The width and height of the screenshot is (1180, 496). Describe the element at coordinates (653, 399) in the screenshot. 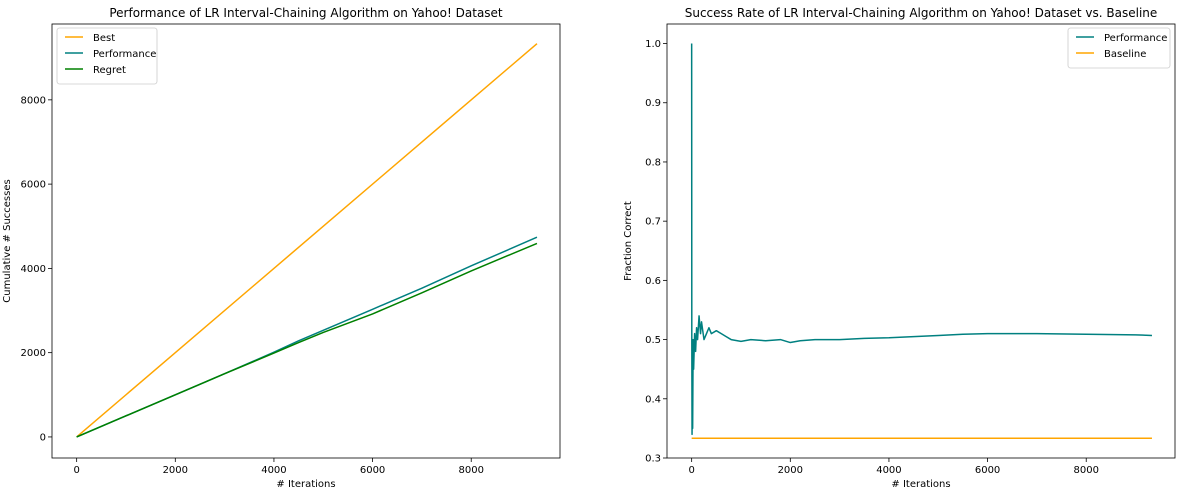

I see `y-tick-label: 0.4` at that location.